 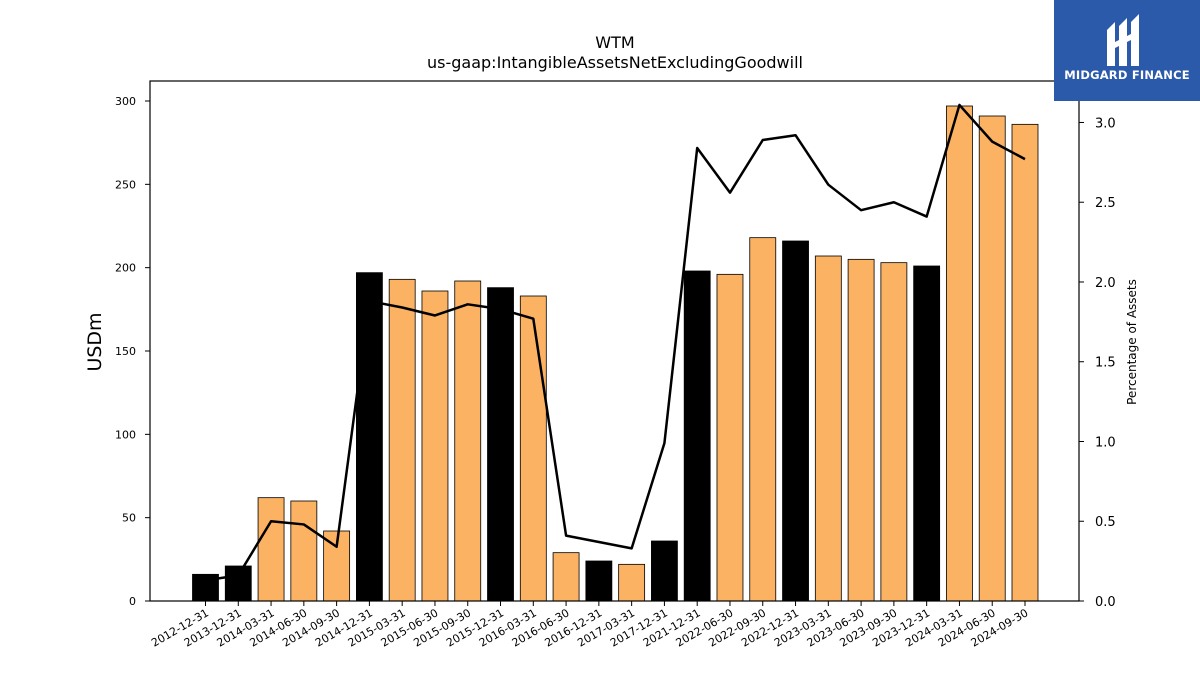 What do you see at coordinates (125, 351) in the screenshot?
I see `y-tick-label: 150` at bounding box center [125, 351].